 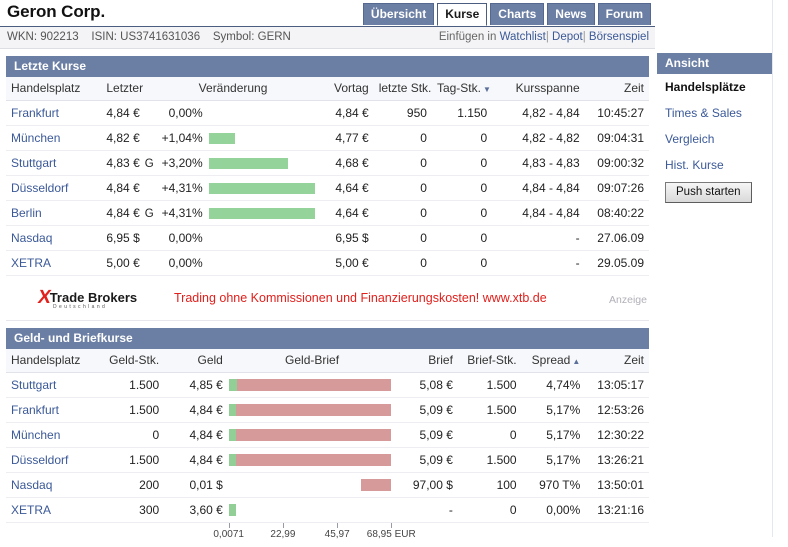 I want to click on sidebar-item-label: Vergleich, so click(x=689, y=139).